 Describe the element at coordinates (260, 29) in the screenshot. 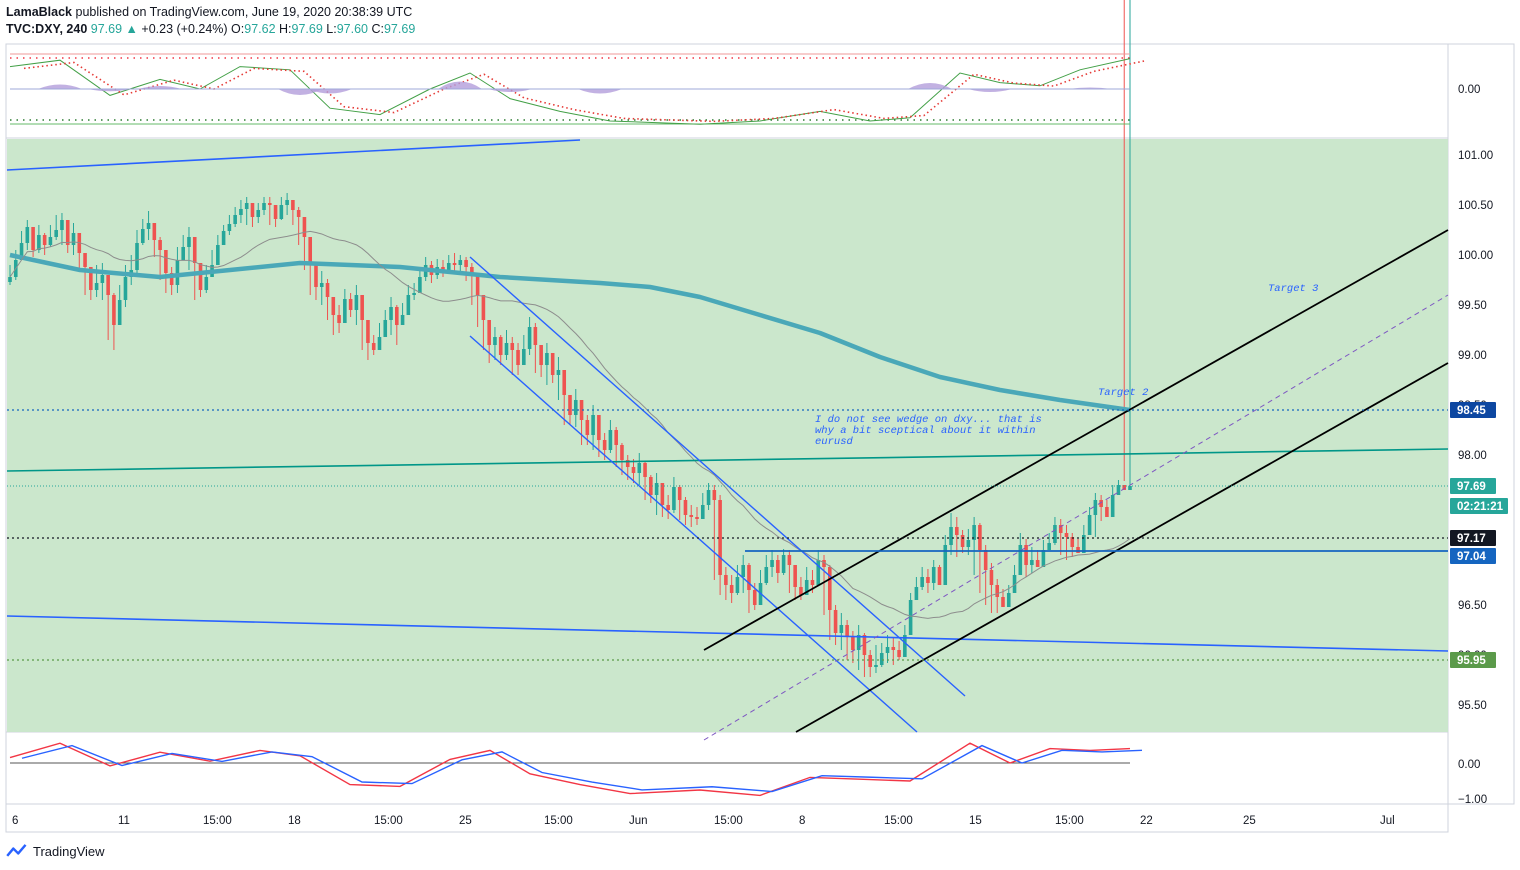

I see `open-value: 97.62` at that location.